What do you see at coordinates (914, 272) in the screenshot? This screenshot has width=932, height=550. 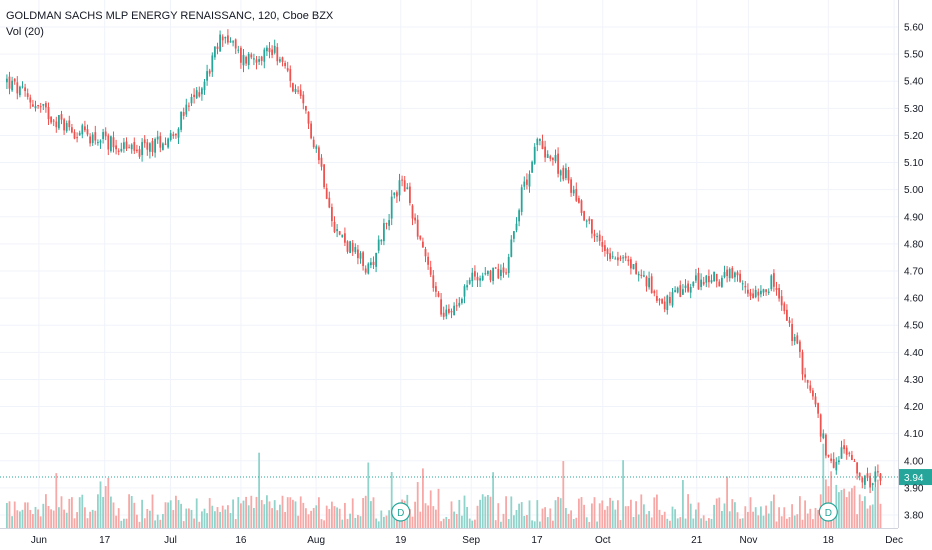 I see `price-tick-label: 4.70` at bounding box center [914, 272].